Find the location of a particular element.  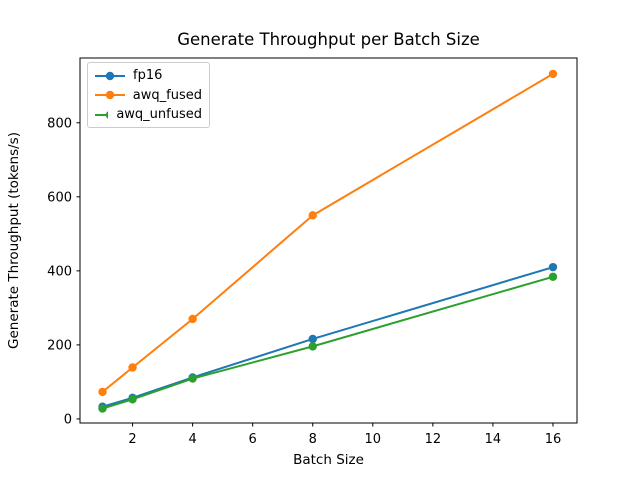

x-tick-label: 6 is located at coordinates (253, 439).